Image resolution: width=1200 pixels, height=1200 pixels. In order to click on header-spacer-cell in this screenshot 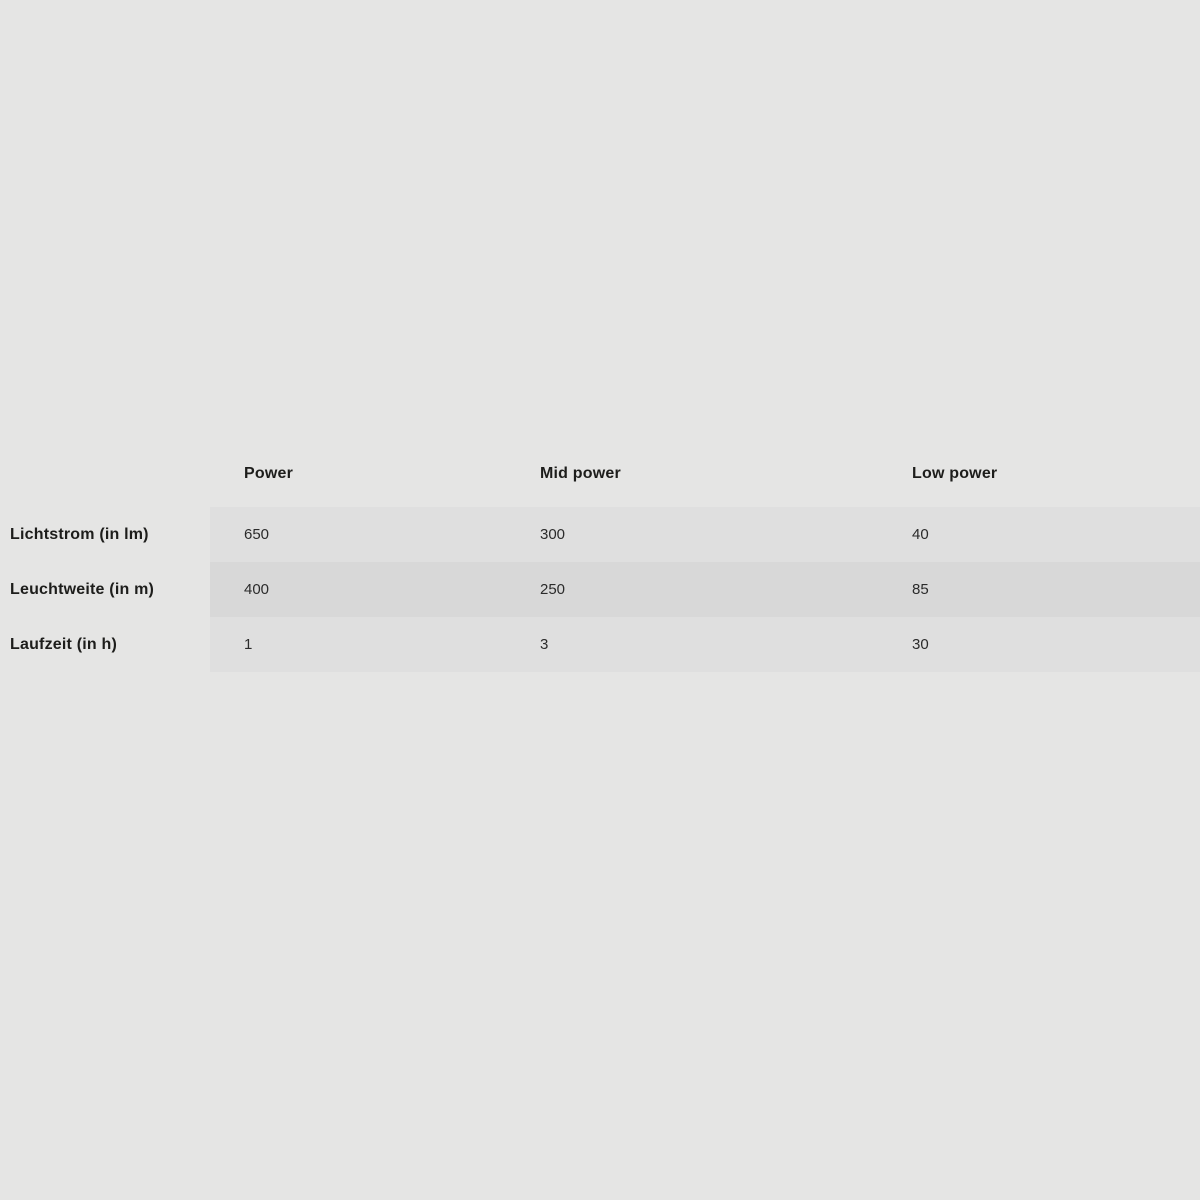, I will do `click(105, 474)`.